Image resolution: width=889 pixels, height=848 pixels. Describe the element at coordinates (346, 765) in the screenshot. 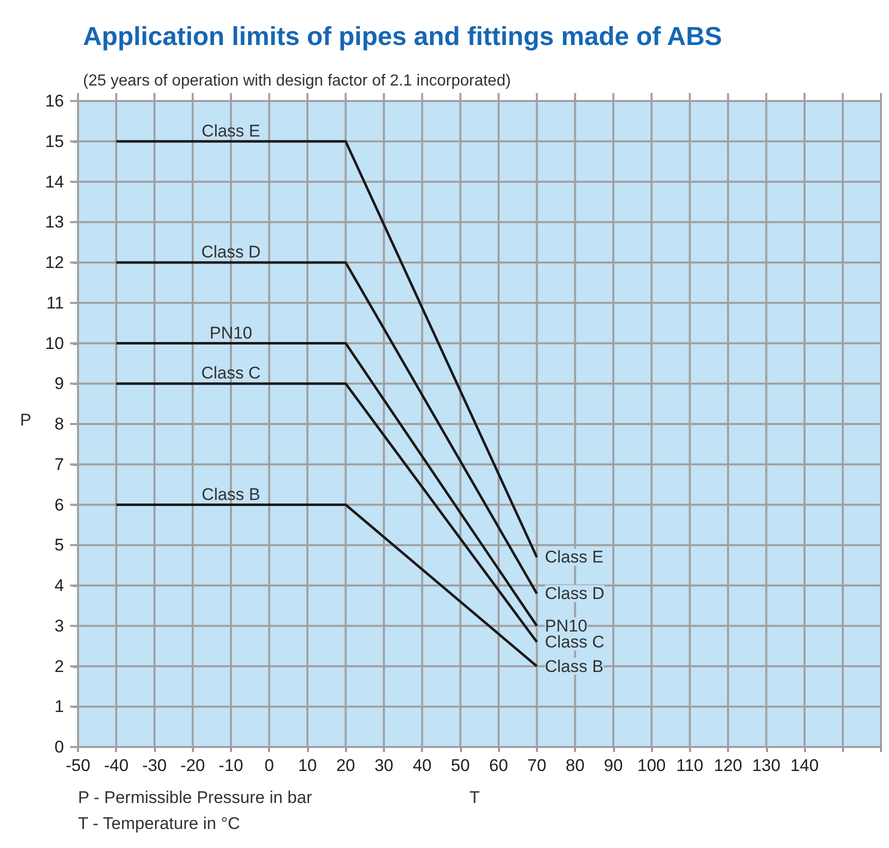

I see `x-tick-label: 20` at that location.